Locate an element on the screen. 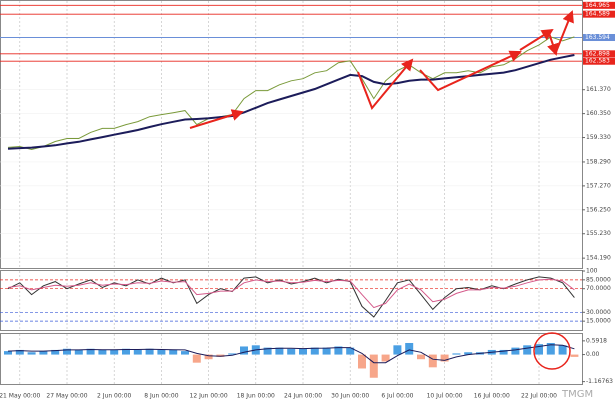  level-label: 164.965 is located at coordinates (597, 5).